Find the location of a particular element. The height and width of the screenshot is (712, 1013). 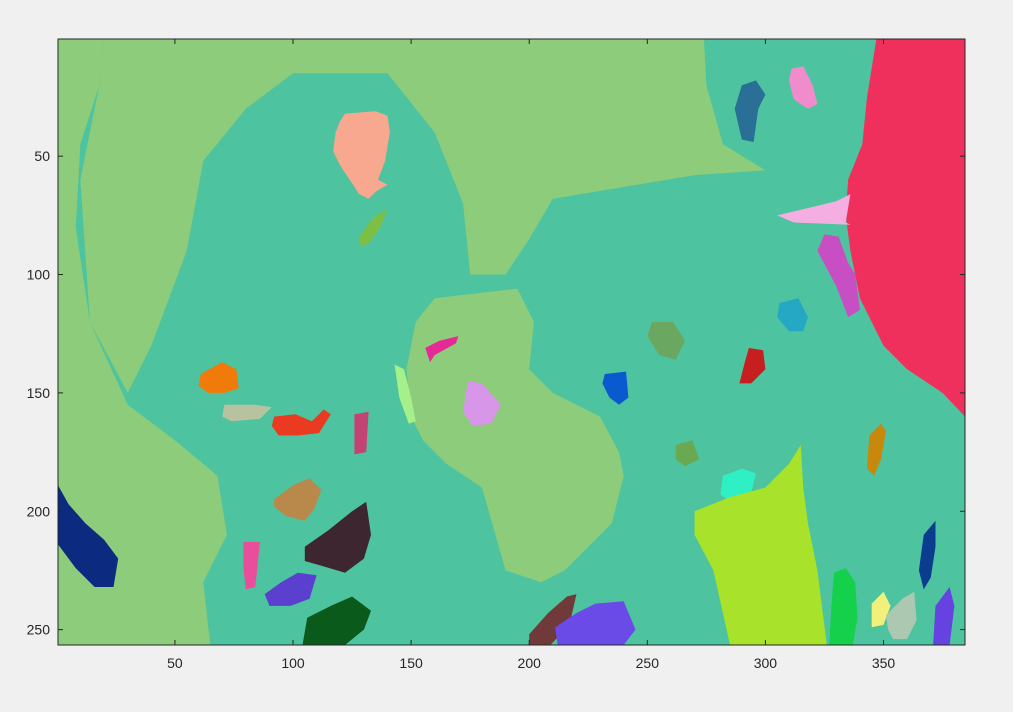

segment-lime-yellow is located at coordinates (760, 545).